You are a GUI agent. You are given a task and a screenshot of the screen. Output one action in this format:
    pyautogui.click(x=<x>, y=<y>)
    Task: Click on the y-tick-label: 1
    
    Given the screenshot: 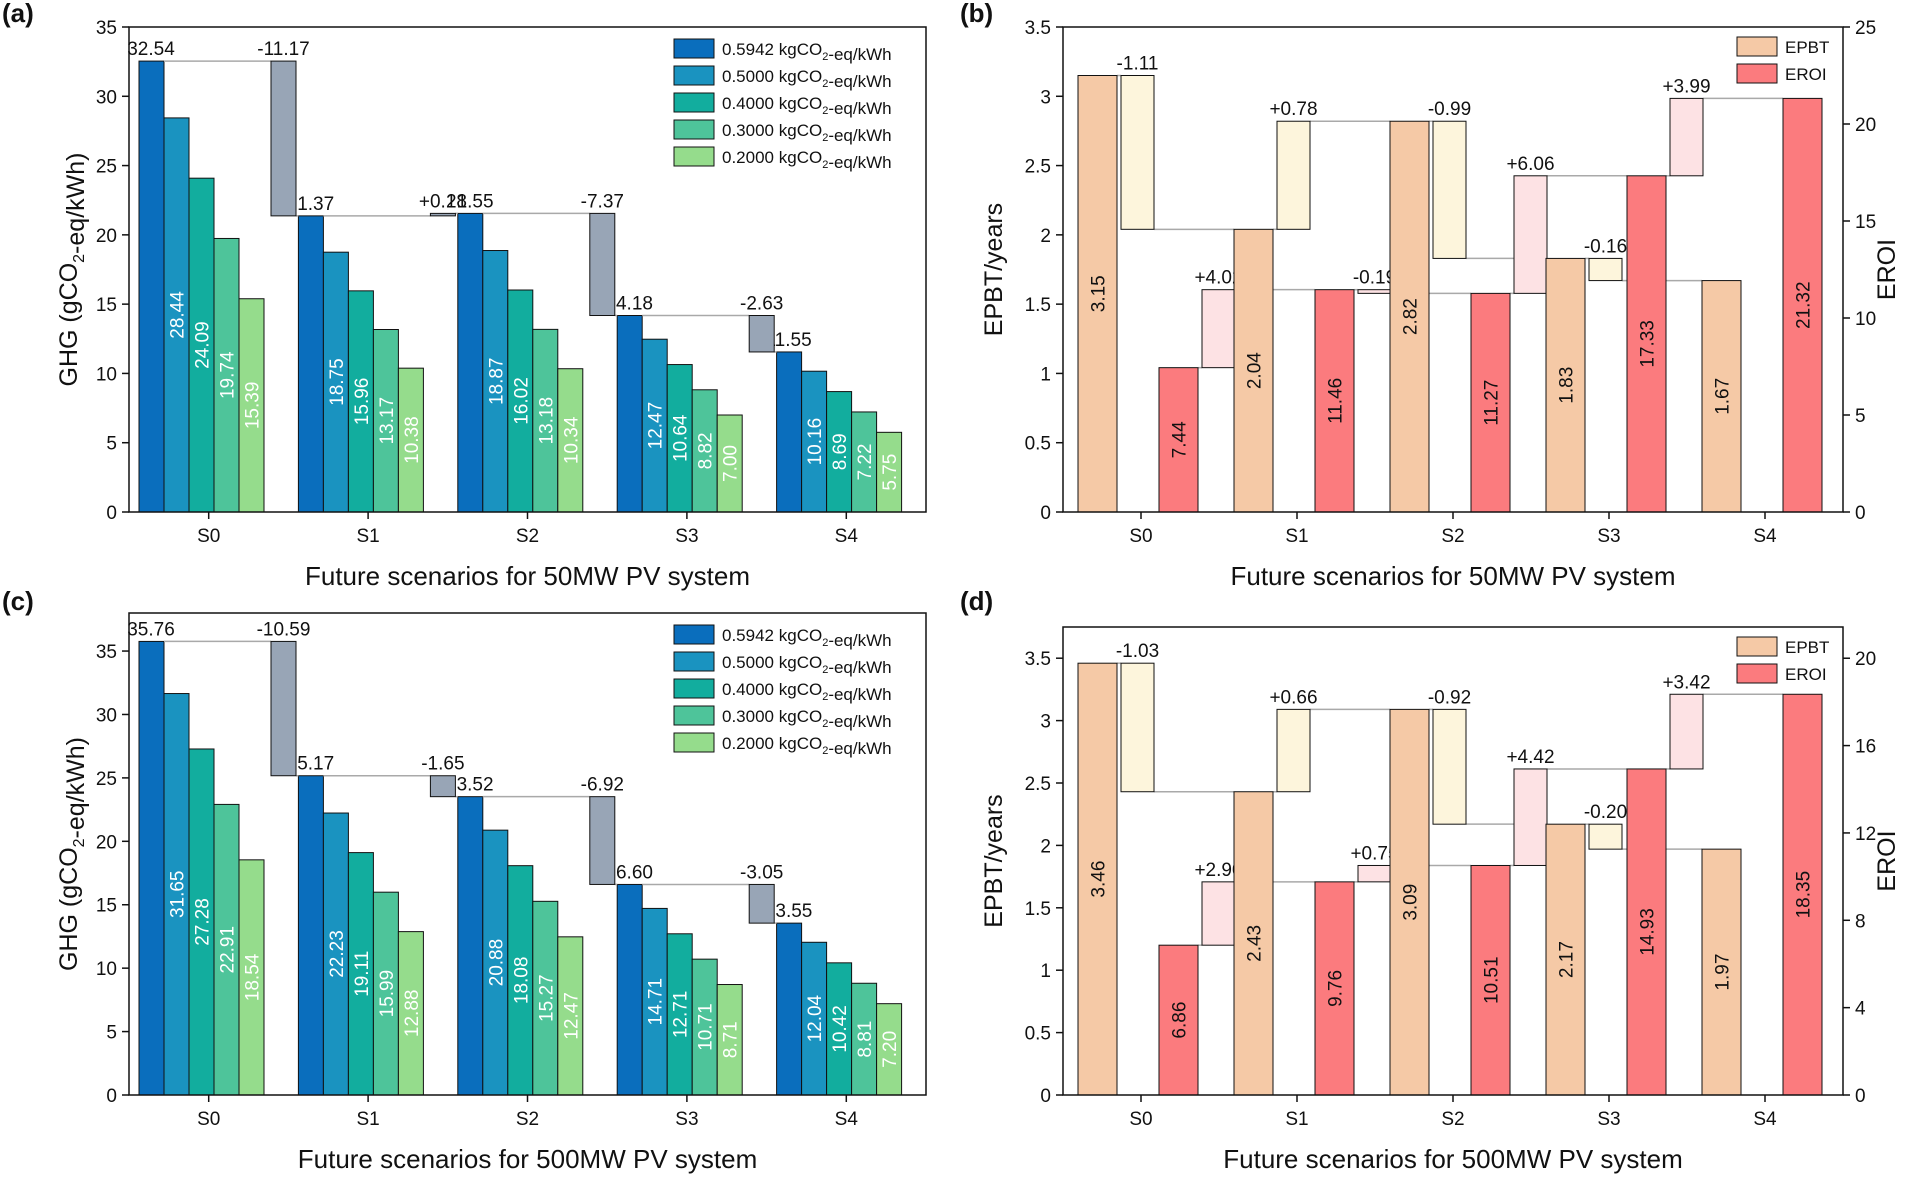 What is the action you would take?
    pyautogui.click(x=1045, y=971)
    